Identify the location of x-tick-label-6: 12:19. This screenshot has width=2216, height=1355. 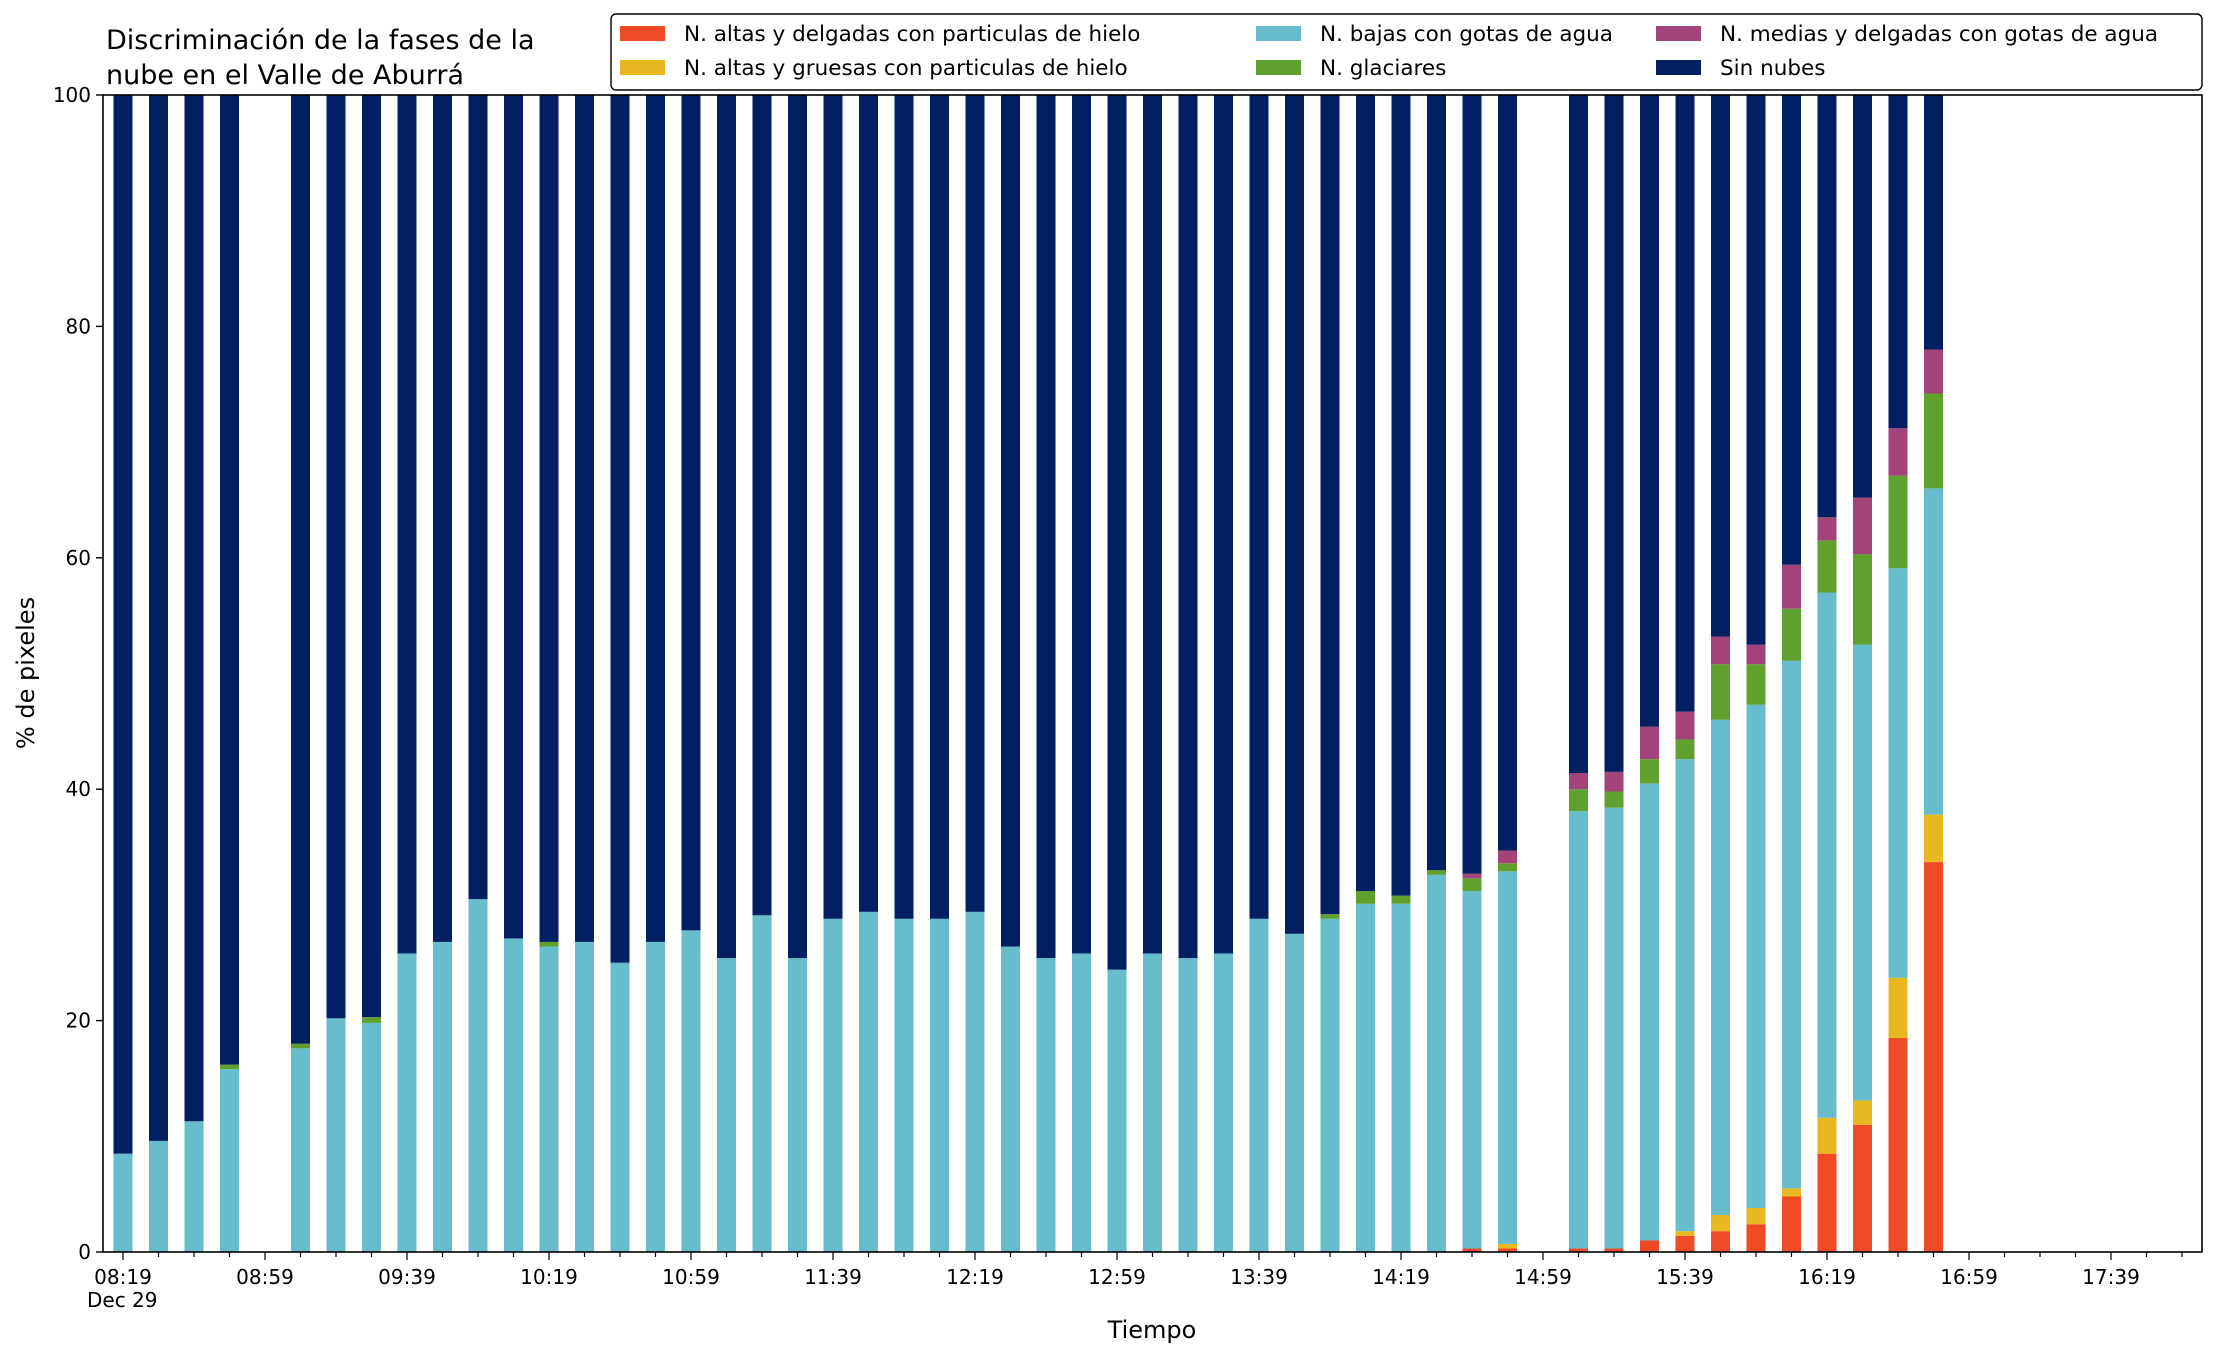
(975, 1277).